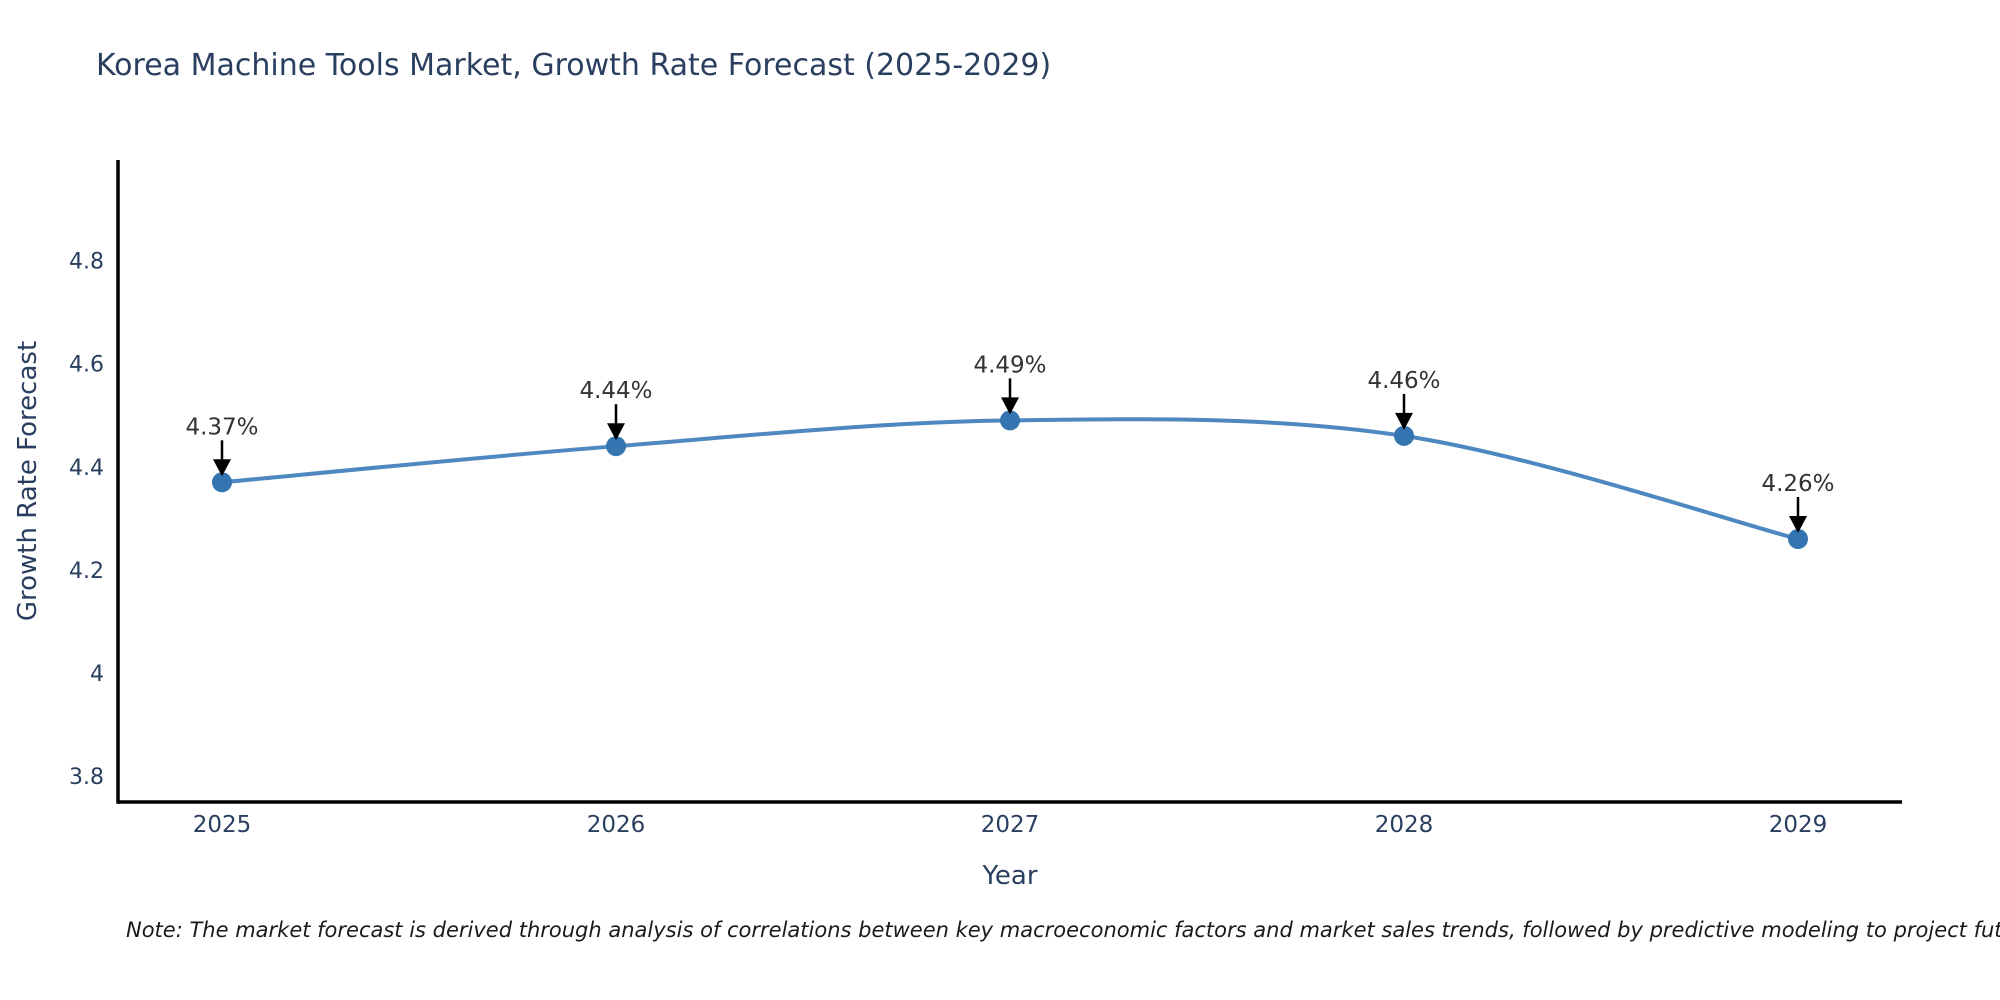 This screenshot has height=1000, width=2000. Describe the element at coordinates (86, 468) in the screenshot. I see `y-tick-label: 4.4` at that location.